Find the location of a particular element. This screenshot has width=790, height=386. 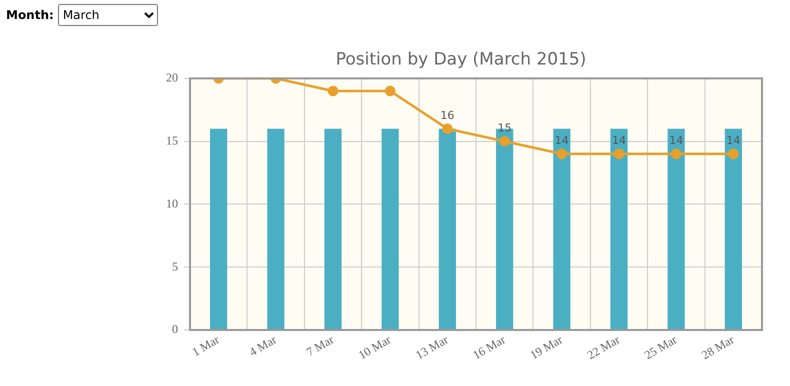

x-tick-label: 4 Mar is located at coordinates (262, 346).